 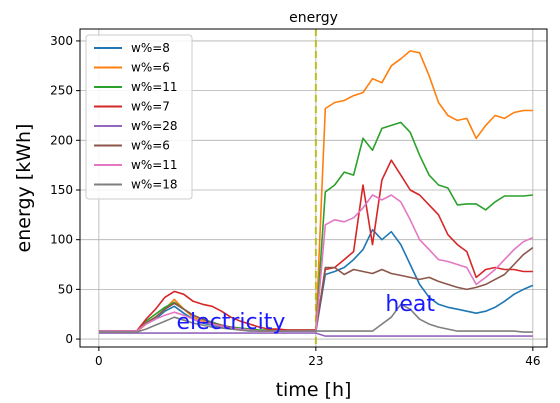 I want to click on legend-box, so click(x=139, y=117).